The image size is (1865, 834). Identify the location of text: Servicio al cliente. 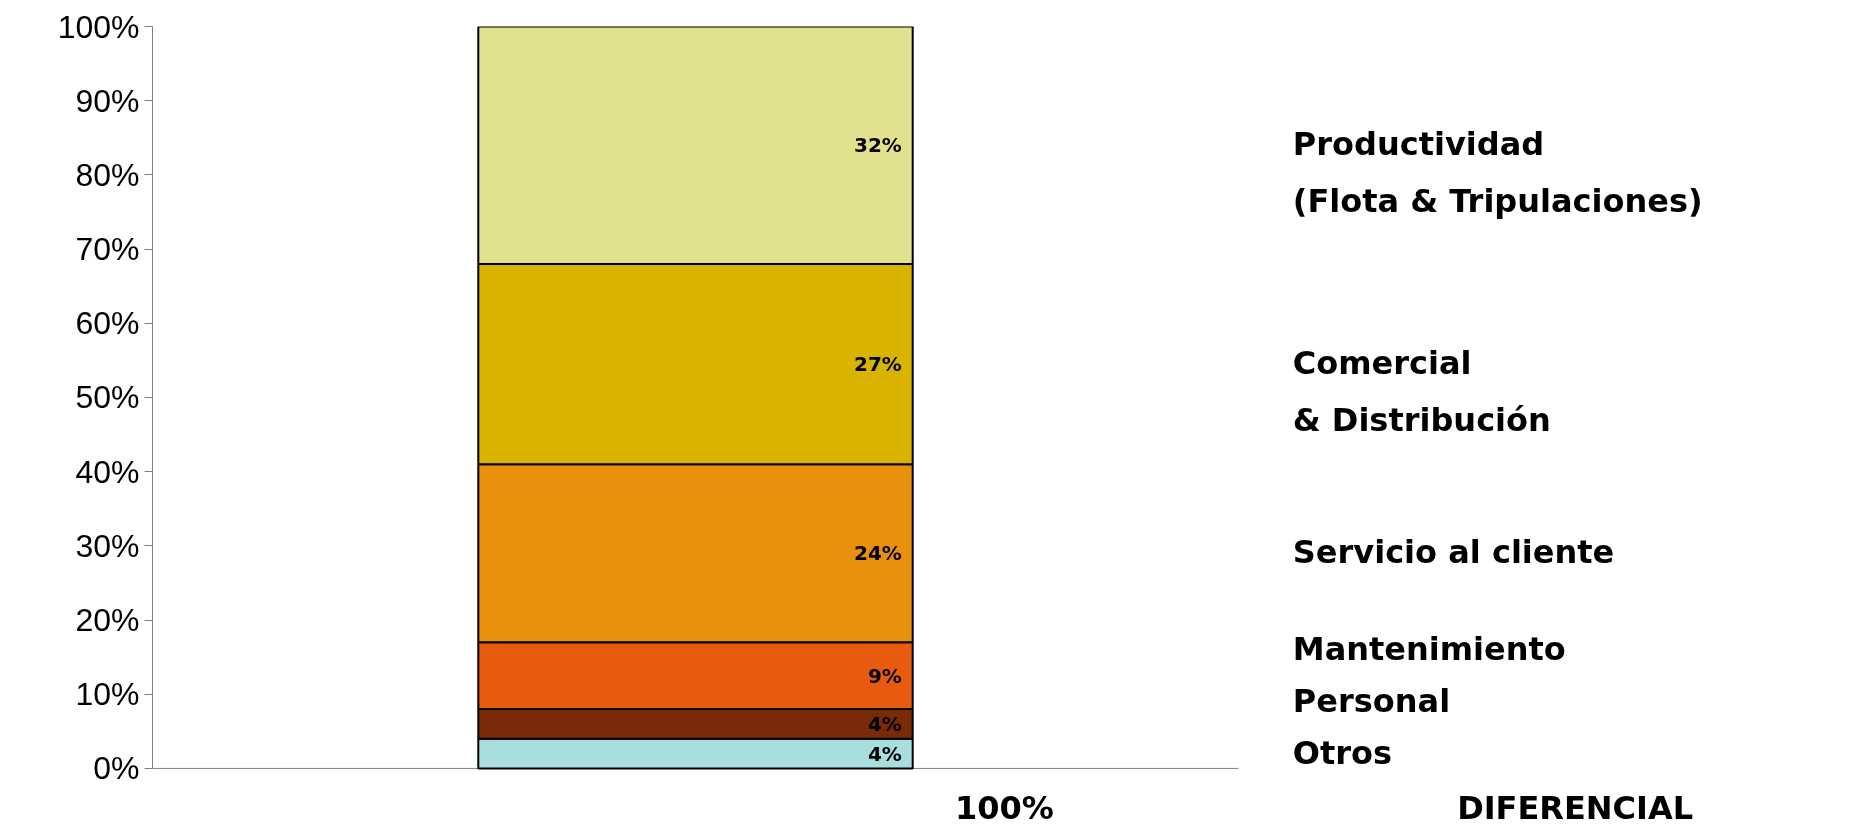
(1453, 552).